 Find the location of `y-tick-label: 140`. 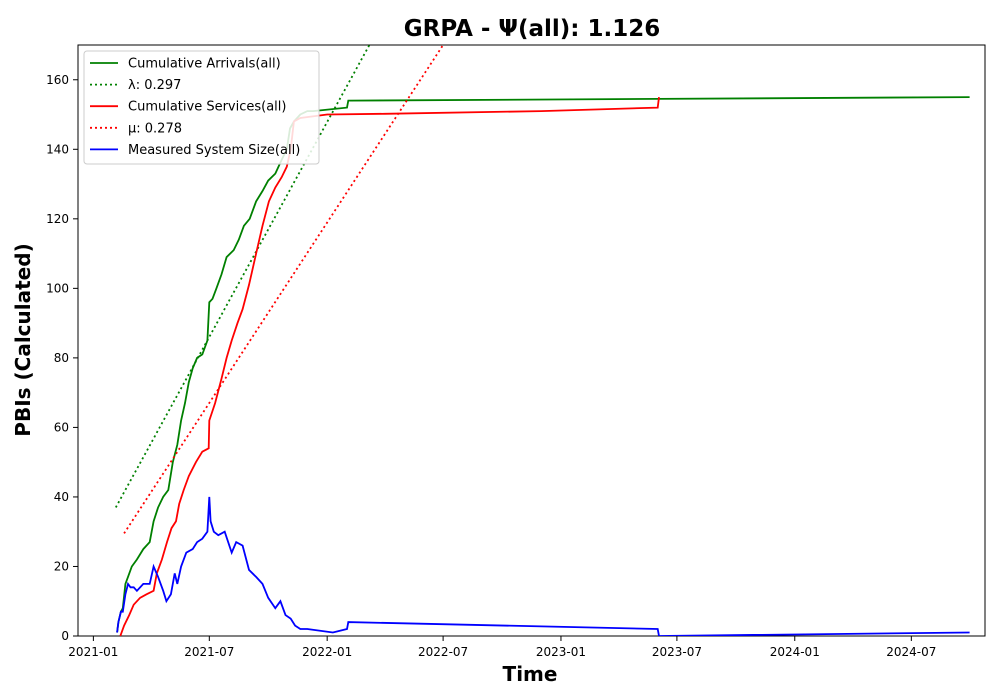

y-tick-label: 140 is located at coordinates (57, 149).